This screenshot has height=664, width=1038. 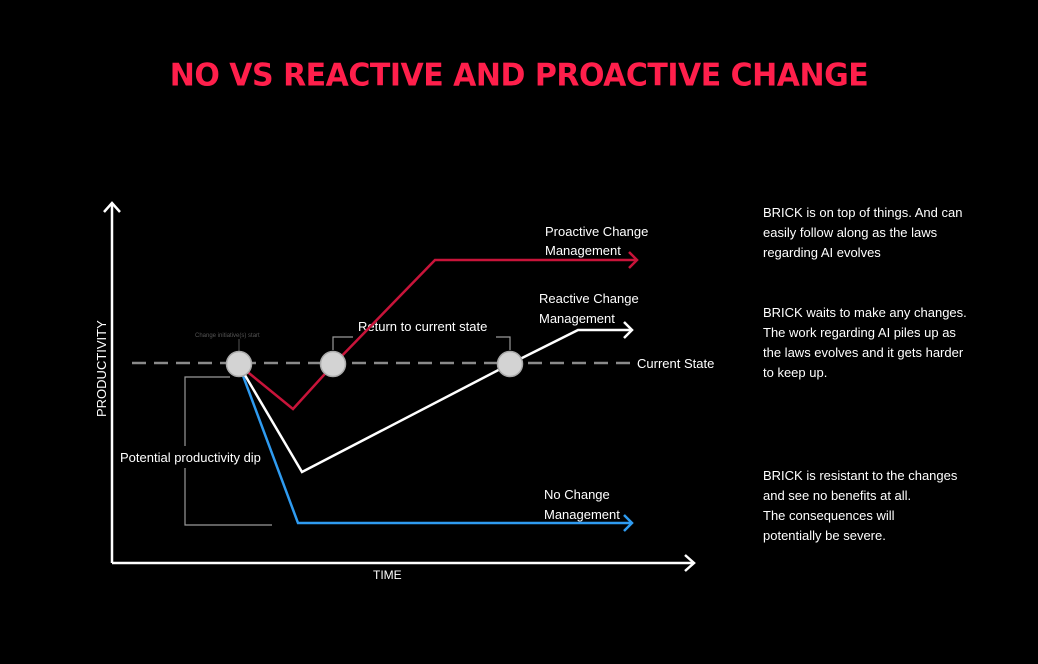 I want to click on x-axis-arrow, so click(x=690, y=563).